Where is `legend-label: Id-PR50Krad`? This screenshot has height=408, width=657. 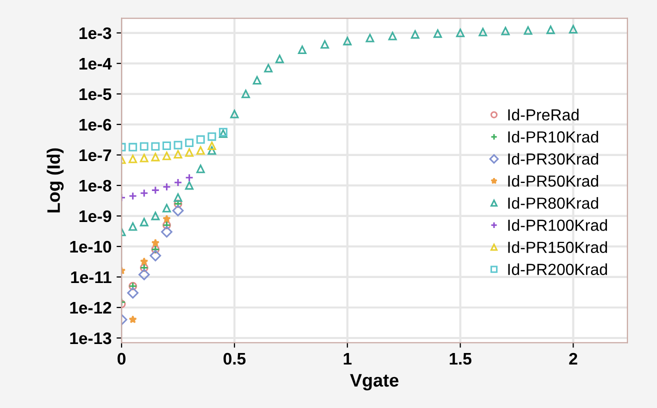
legend-label: Id-PR50Krad is located at coordinates (553, 181).